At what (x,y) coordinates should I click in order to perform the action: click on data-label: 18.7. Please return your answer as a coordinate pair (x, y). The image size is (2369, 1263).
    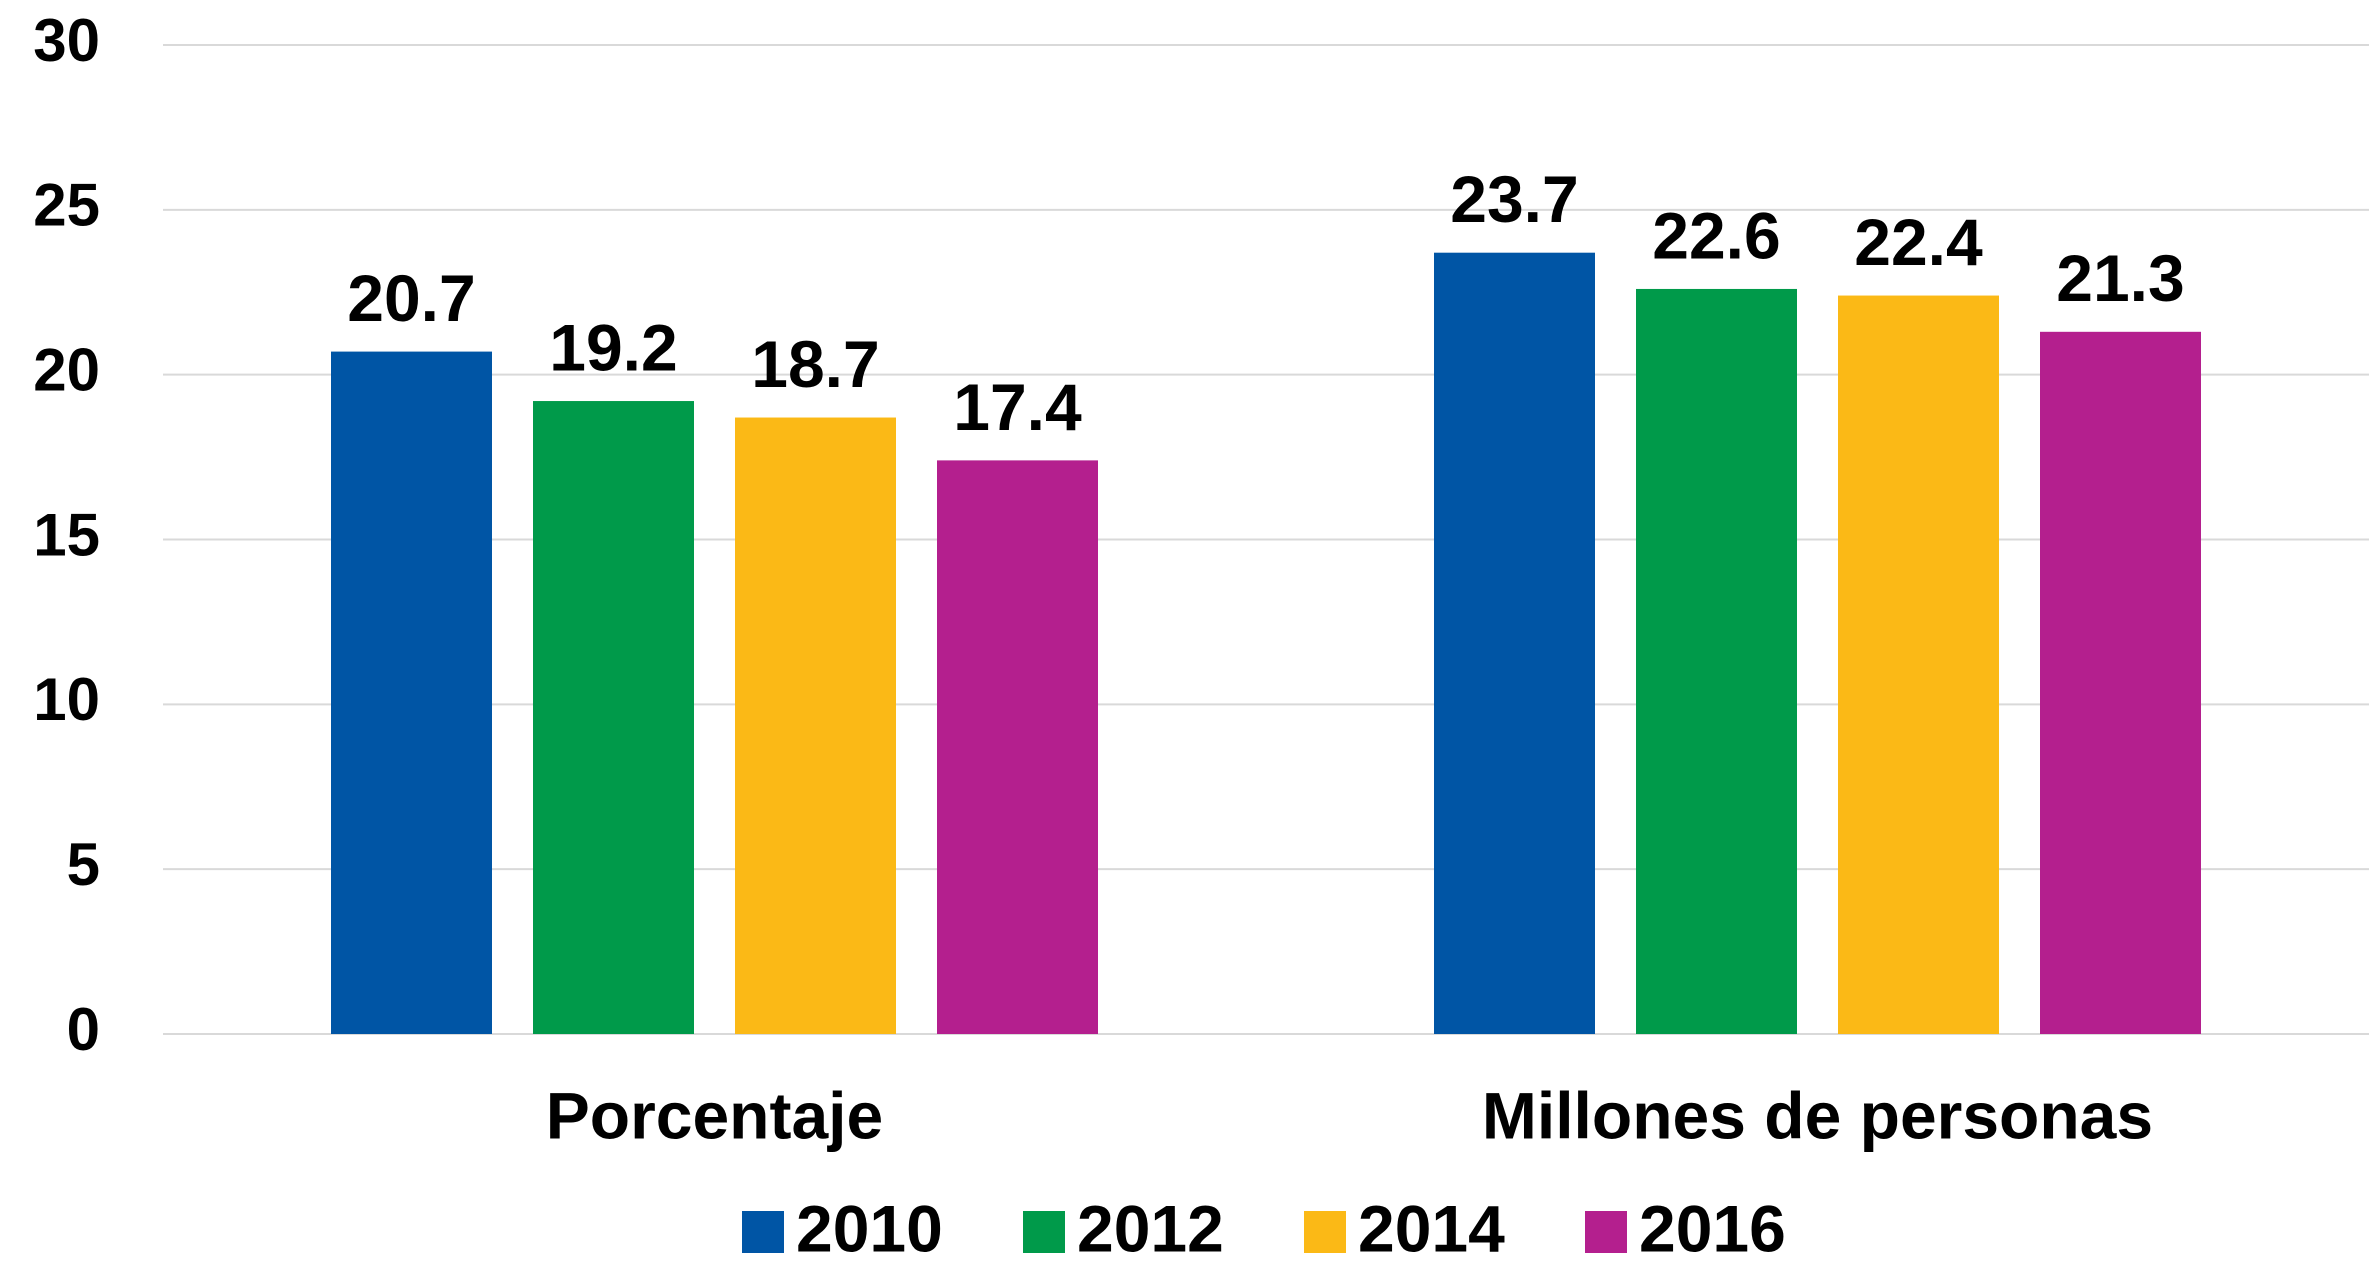
    Looking at the image, I should click on (815, 364).